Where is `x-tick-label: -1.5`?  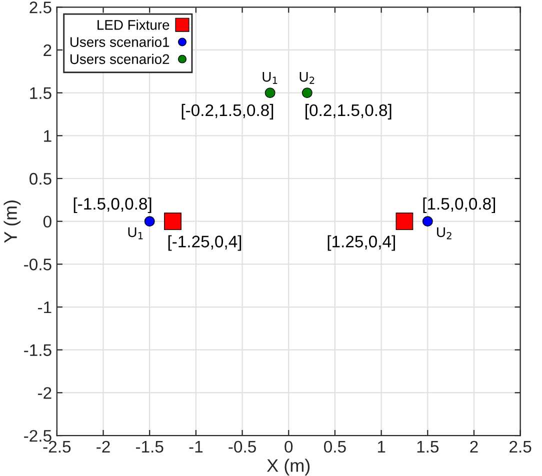
x-tick-label: -1.5 is located at coordinates (150, 447).